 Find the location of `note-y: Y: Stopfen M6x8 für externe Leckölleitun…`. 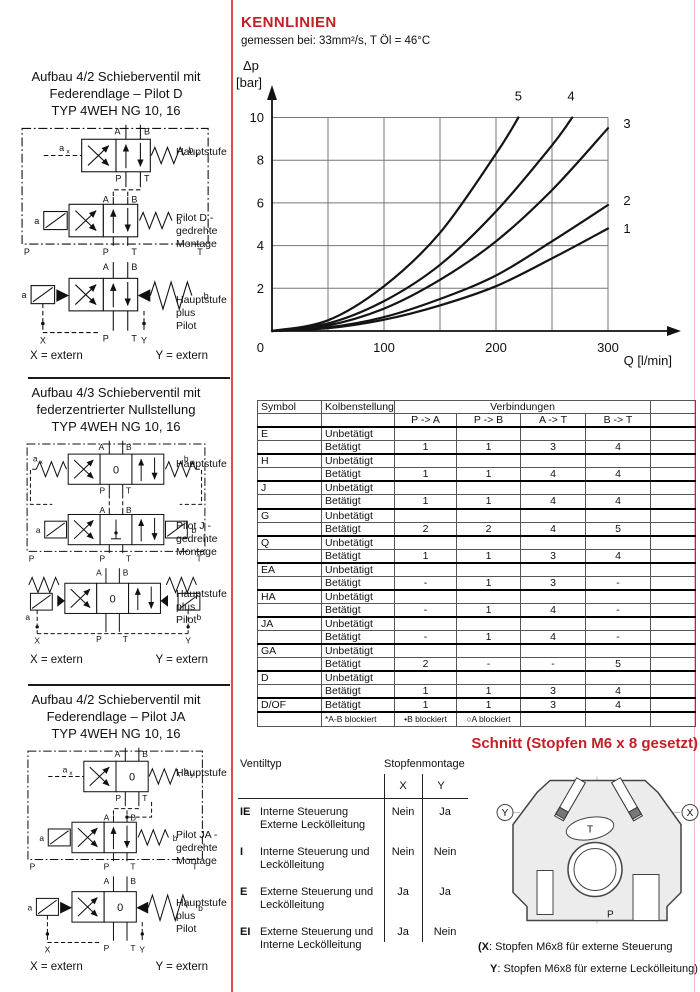

note-y: Y: Stopfen M6x8 für externe Leckölleitun… is located at coordinates (594, 969).